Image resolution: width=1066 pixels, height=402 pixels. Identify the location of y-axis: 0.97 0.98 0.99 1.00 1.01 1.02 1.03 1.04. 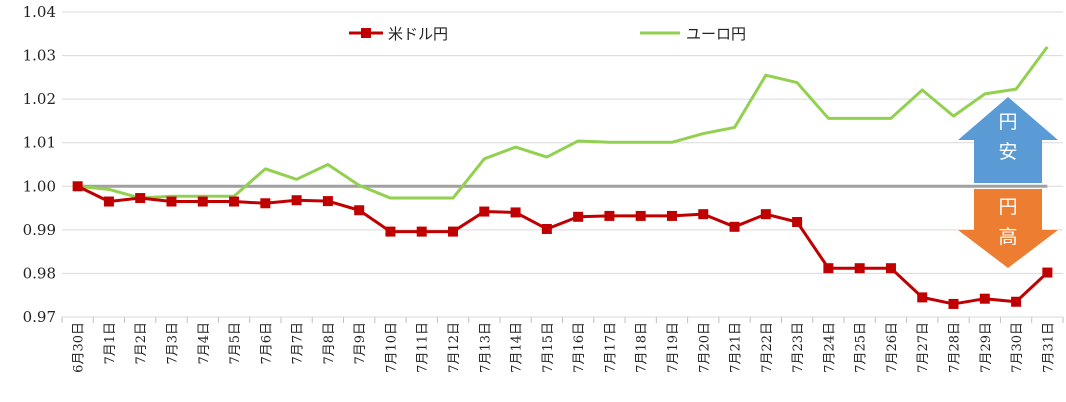
(39, 164).